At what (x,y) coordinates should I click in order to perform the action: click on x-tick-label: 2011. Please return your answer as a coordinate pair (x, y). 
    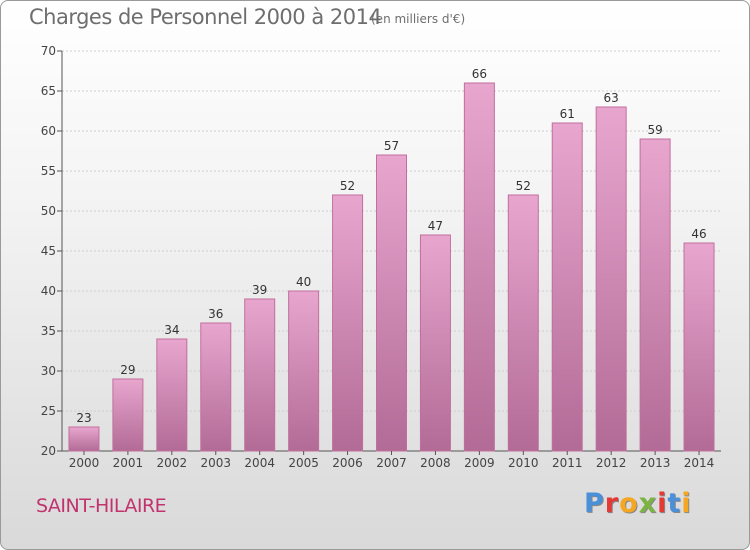
    Looking at the image, I should click on (567, 463).